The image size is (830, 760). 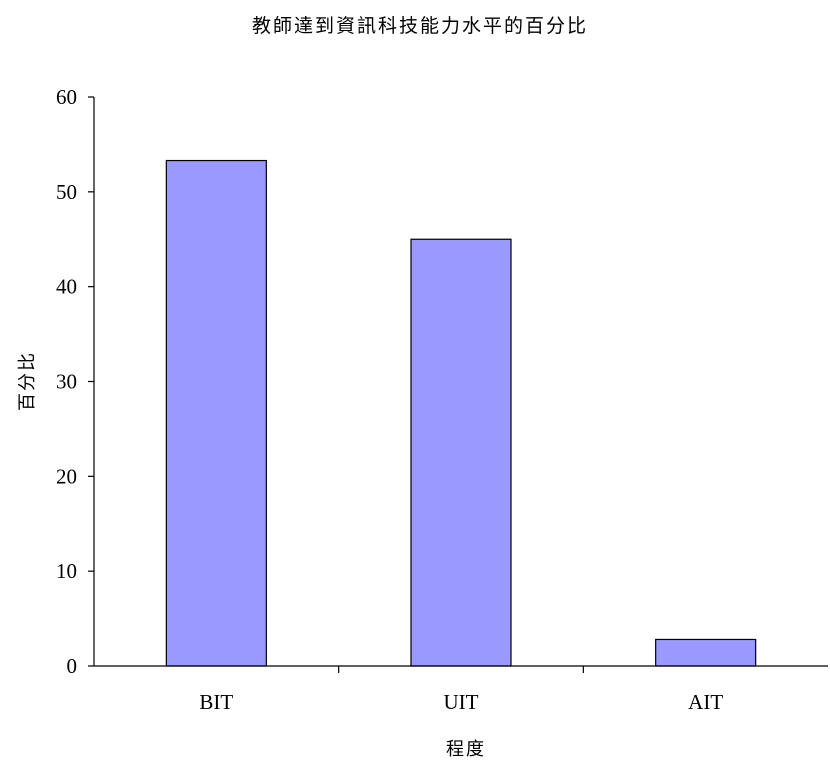 I want to click on bar-ait, so click(x=706, y=652).